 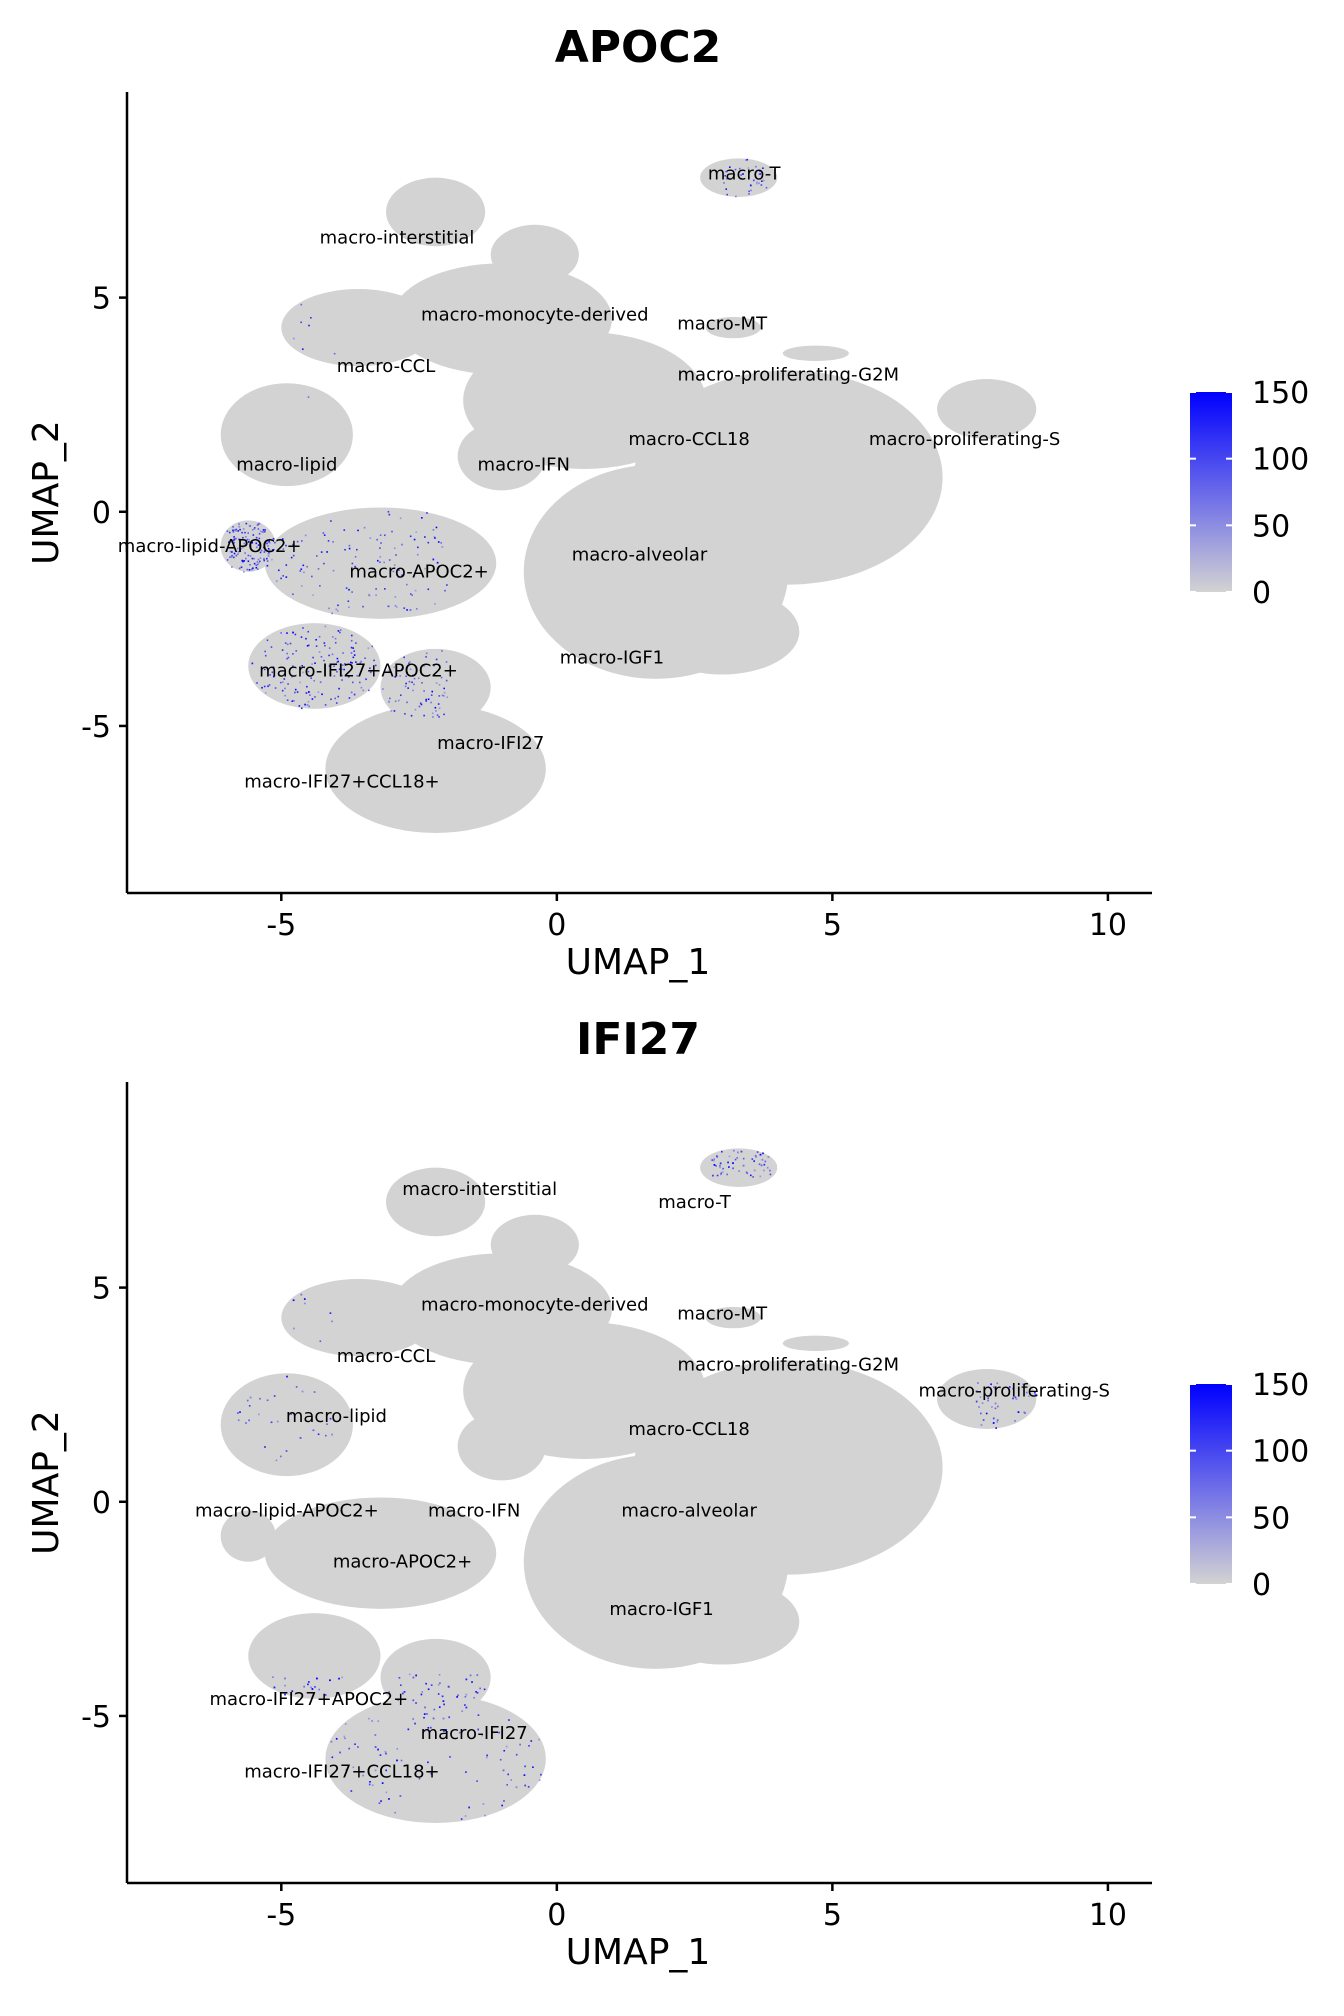 What do you see at coordinates (286, 435) in the screenshot?
I see `cell-cluster-region` at bounding box center [286, 435].